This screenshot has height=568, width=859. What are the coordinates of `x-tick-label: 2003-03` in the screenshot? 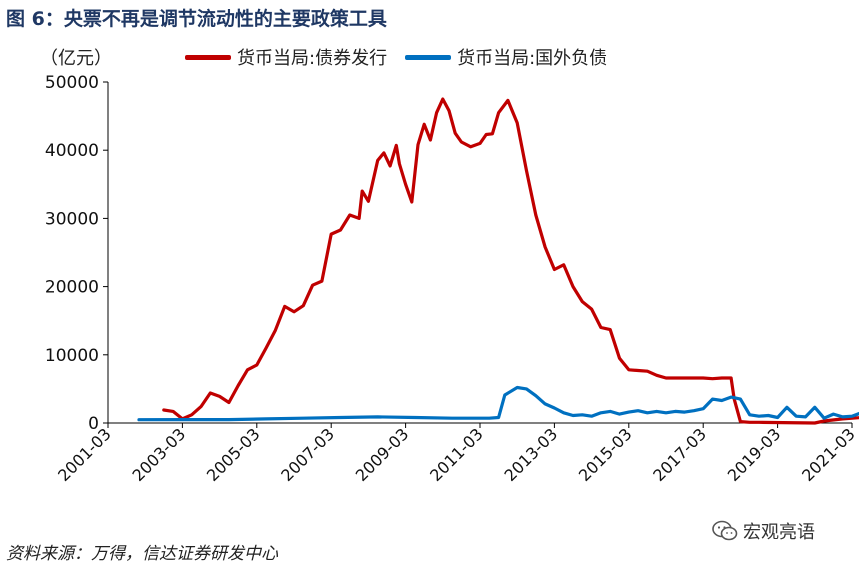 It's located at (159, 454).